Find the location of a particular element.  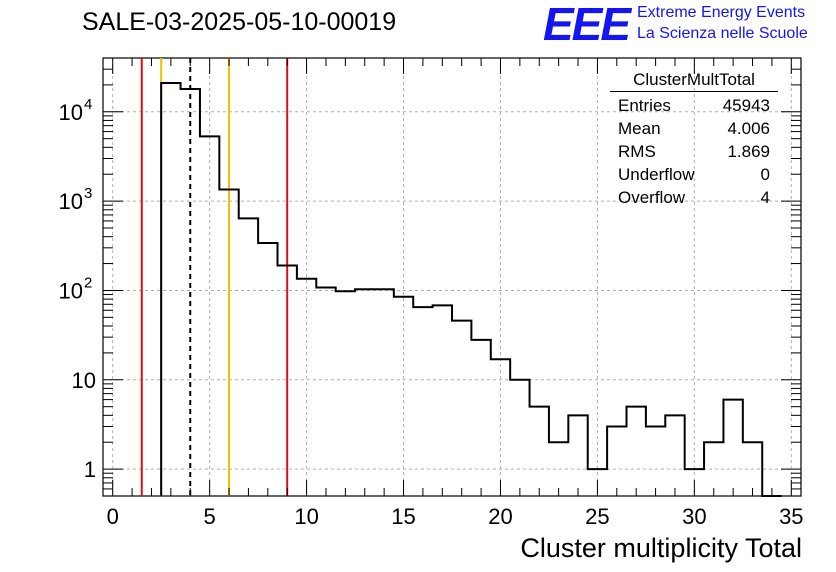

x-tick-labels: 0 5 10 15 20 25 30 35 is located at coordinates (455, 516).